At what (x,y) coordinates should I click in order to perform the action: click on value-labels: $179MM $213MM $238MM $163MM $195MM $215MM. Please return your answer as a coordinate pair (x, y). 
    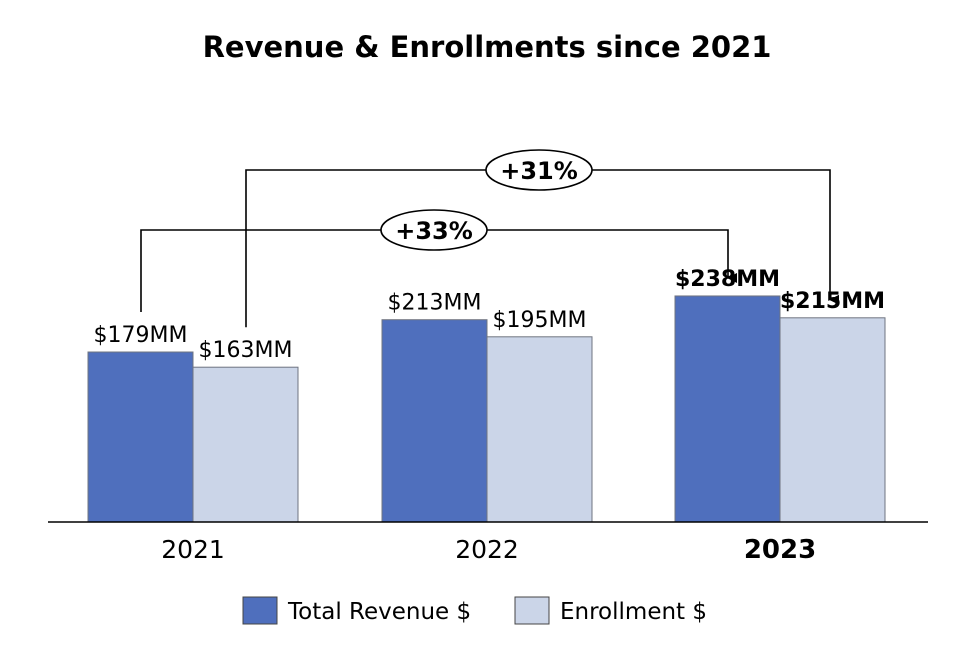
    Looking at the image, I should click on (489, 315).